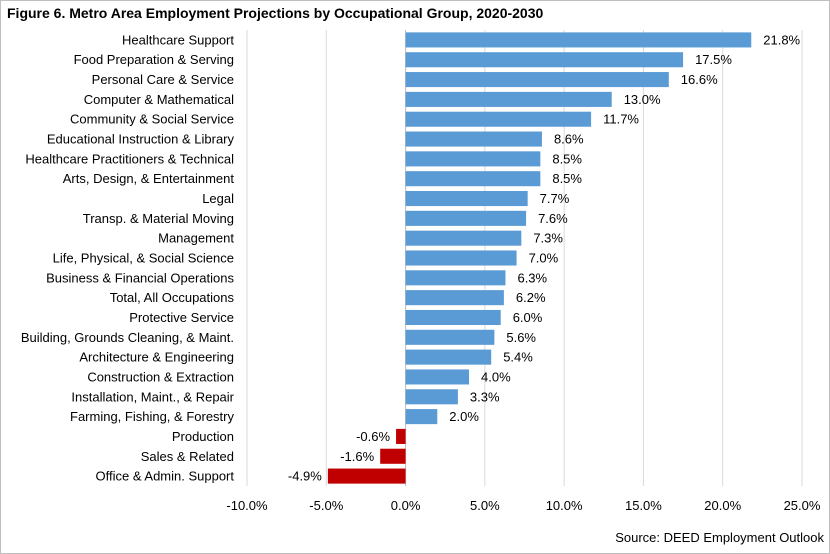 The height and width of the screenshot is (554, 830). Describe the element at coordinates (154, 59) in the screenshot. I see `category-label: Food Preparation & Serving` at that location.